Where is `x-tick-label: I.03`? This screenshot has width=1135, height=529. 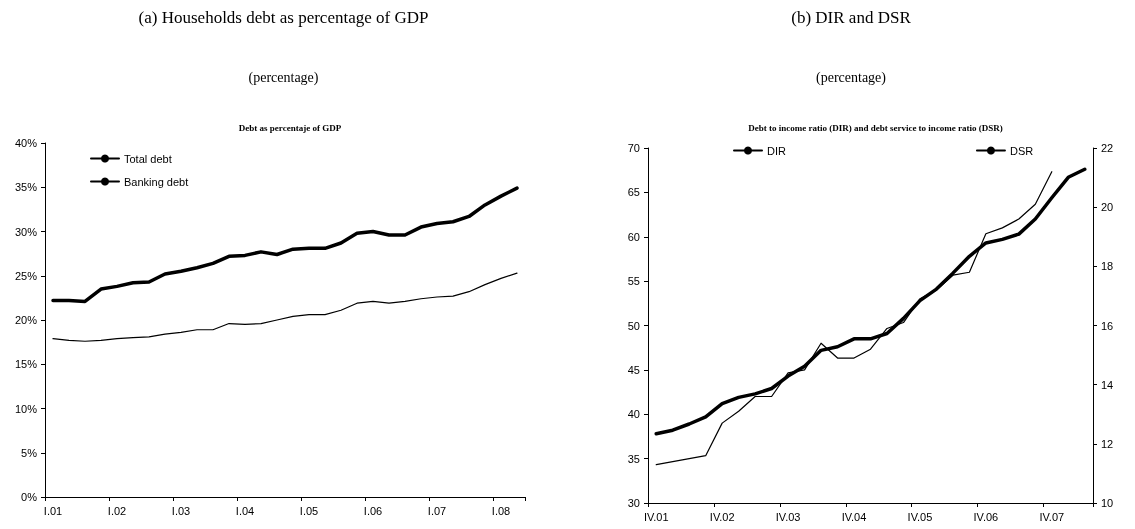
x-tick-label: I.03 is located at coordinates (181, 510).